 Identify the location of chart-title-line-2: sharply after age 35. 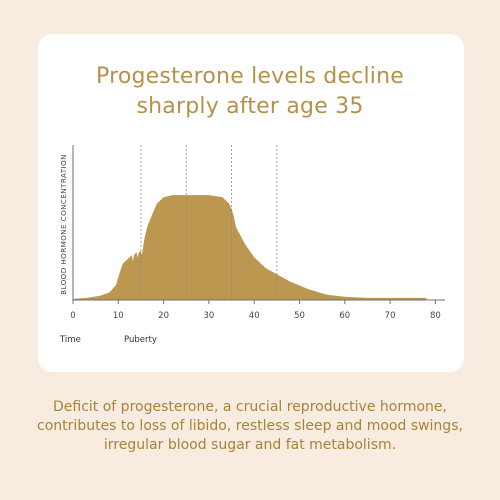
(250, 106).